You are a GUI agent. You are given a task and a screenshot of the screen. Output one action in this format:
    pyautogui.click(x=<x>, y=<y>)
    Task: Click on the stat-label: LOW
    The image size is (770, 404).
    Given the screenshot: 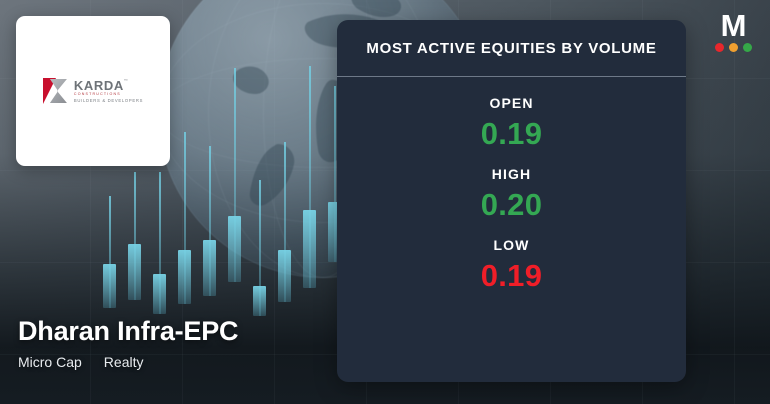 What is the action you would take?
    pyautogui.click(x=511, y=245)
    